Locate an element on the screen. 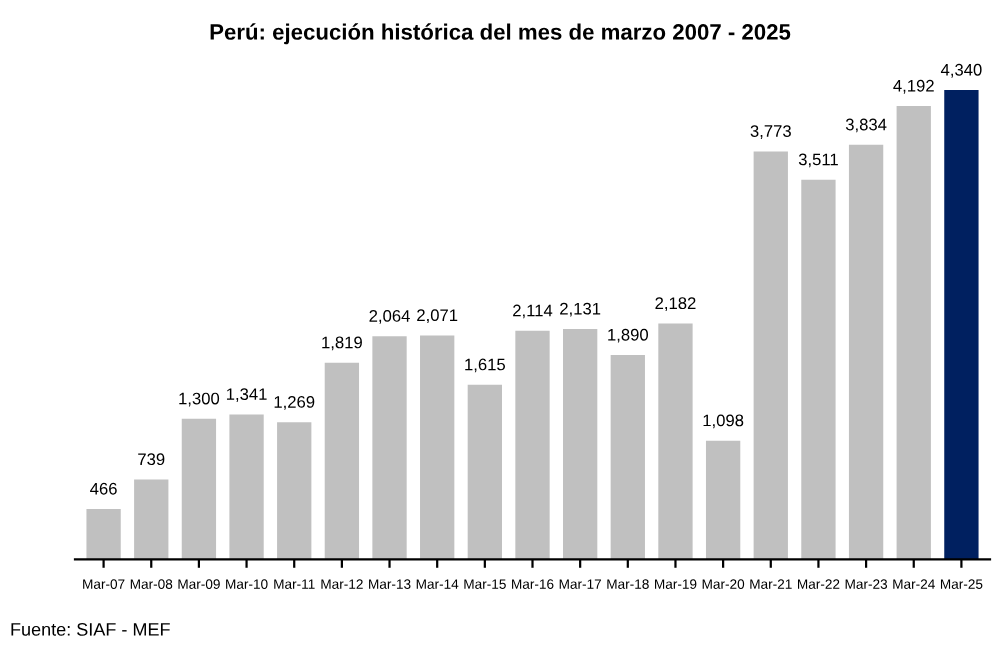  data-label: 3,834 is located at coordinates (866, 125).